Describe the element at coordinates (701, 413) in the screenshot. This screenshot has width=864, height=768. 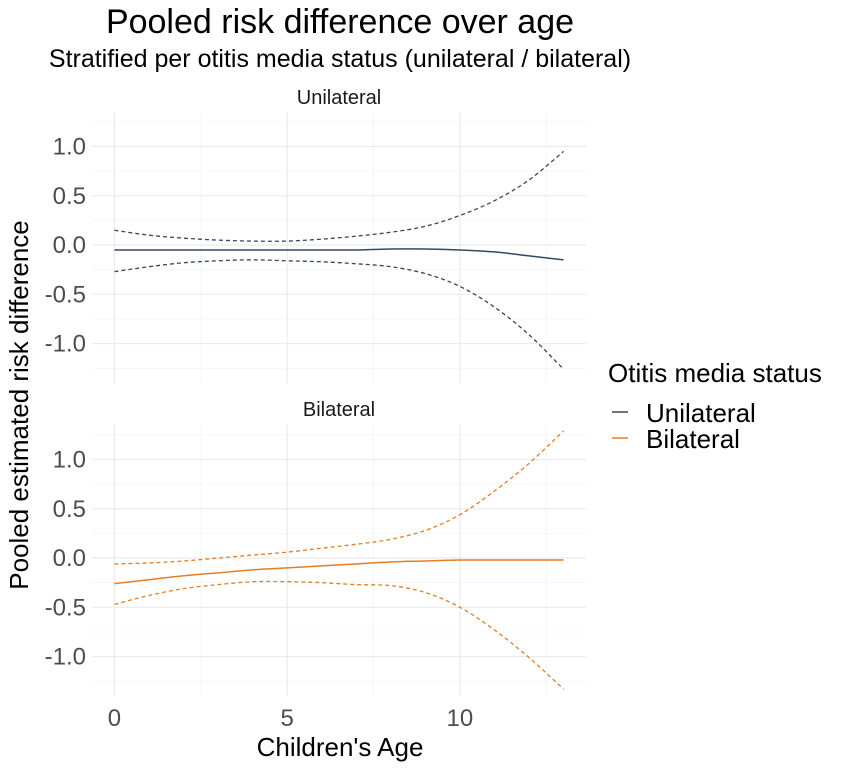
I see `legend-entry-label: Unilateral` at that location.